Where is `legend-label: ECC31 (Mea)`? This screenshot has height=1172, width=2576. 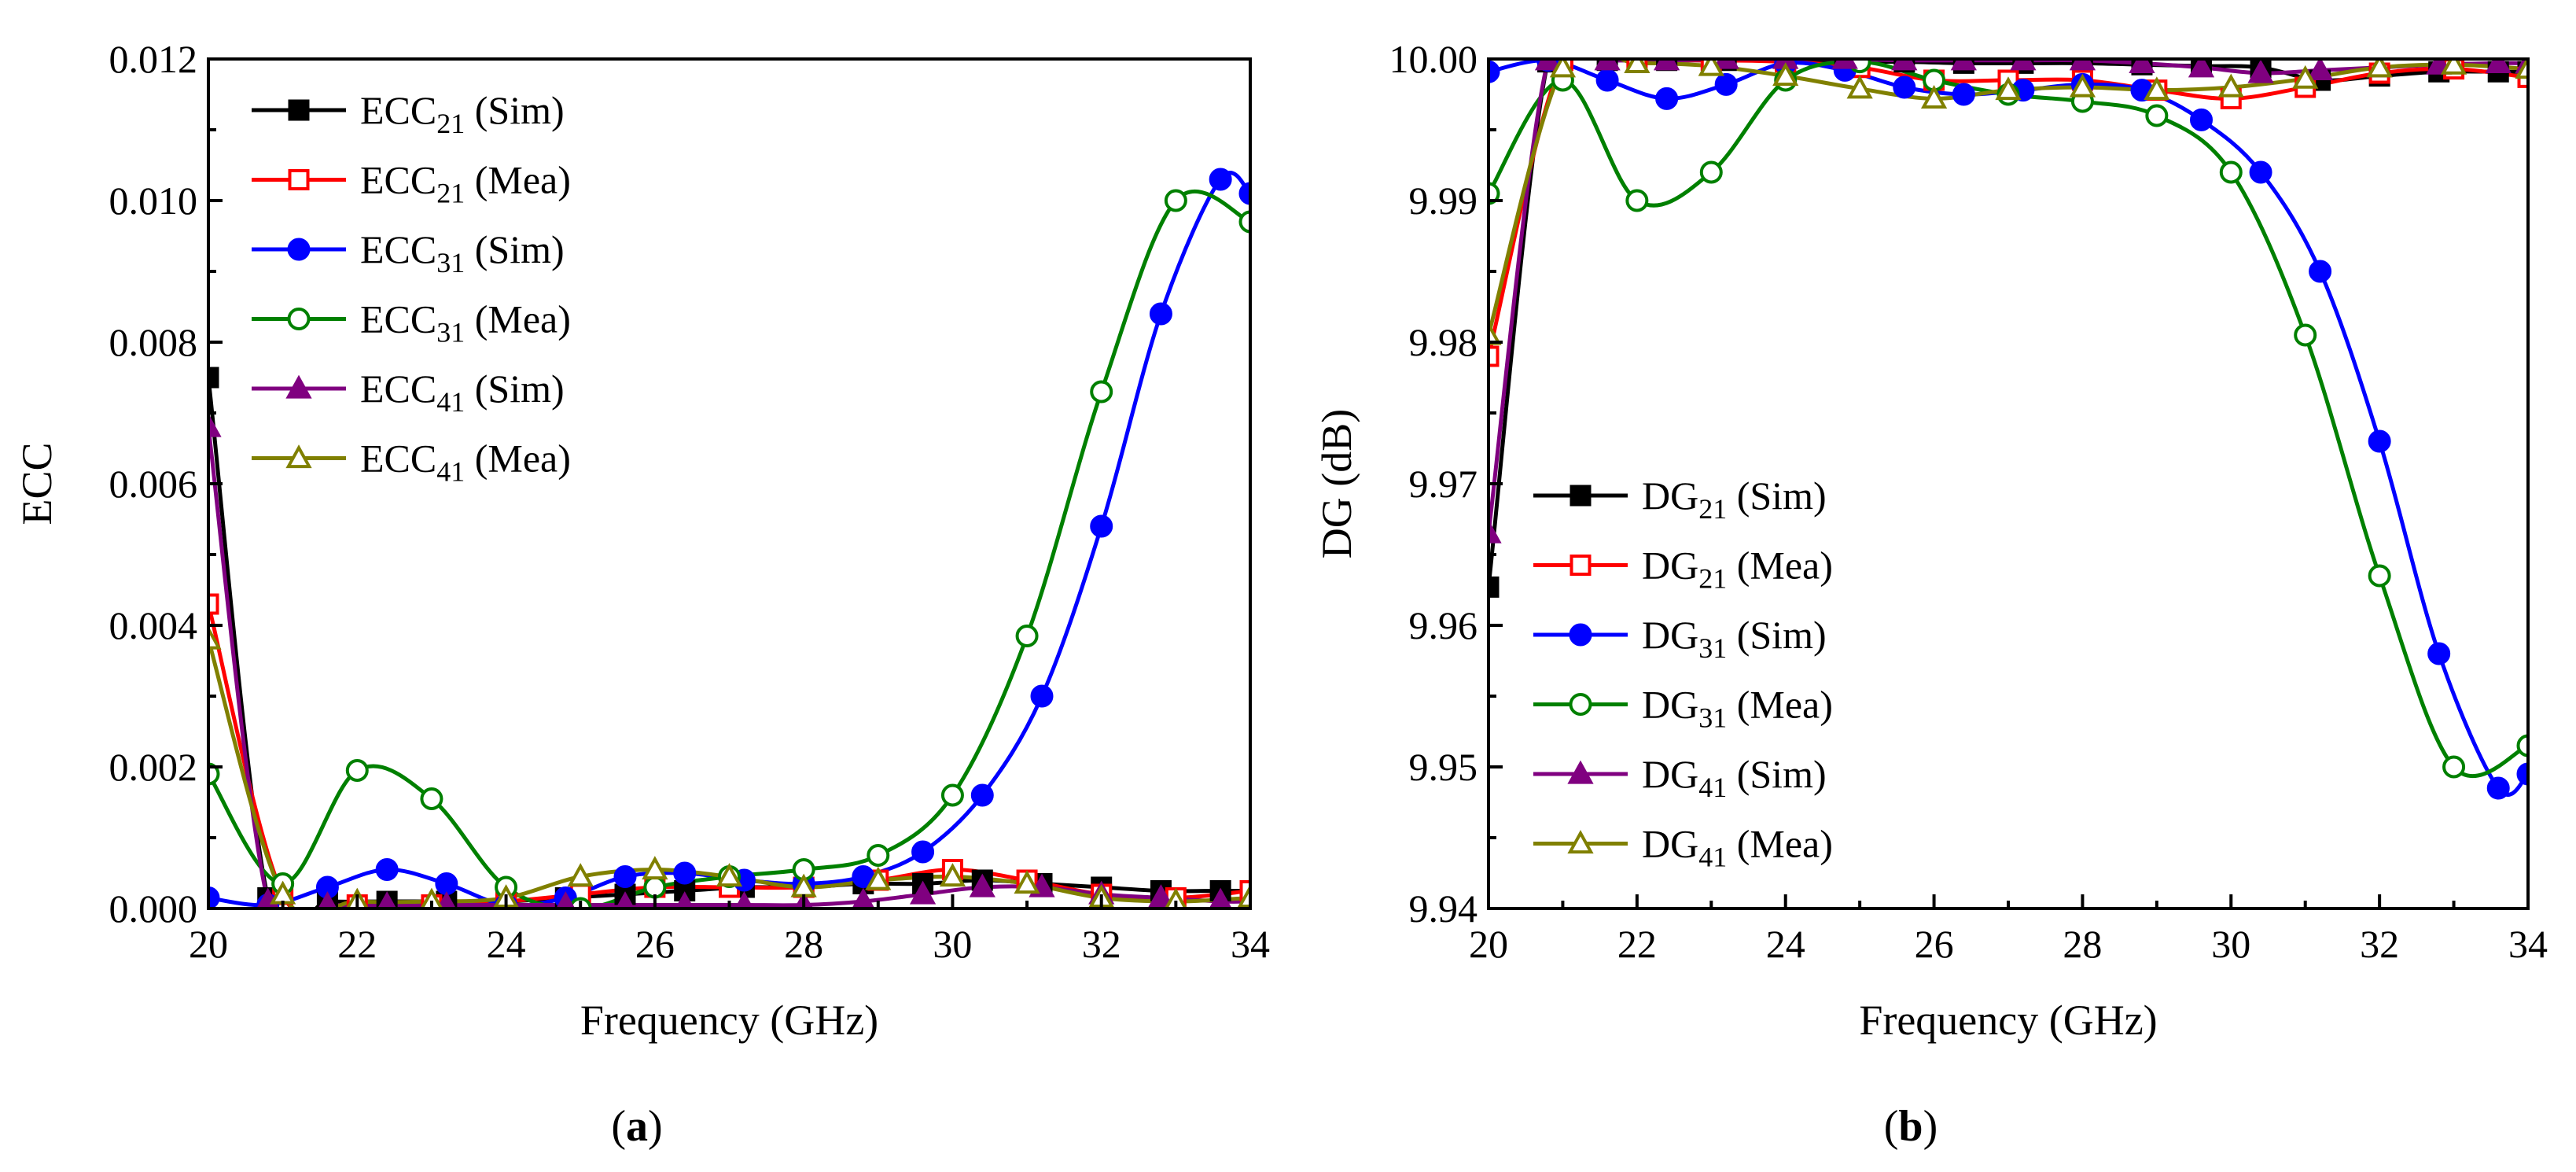
legend-label: ECC31 (Mea) is located at coordinates (466, 322).